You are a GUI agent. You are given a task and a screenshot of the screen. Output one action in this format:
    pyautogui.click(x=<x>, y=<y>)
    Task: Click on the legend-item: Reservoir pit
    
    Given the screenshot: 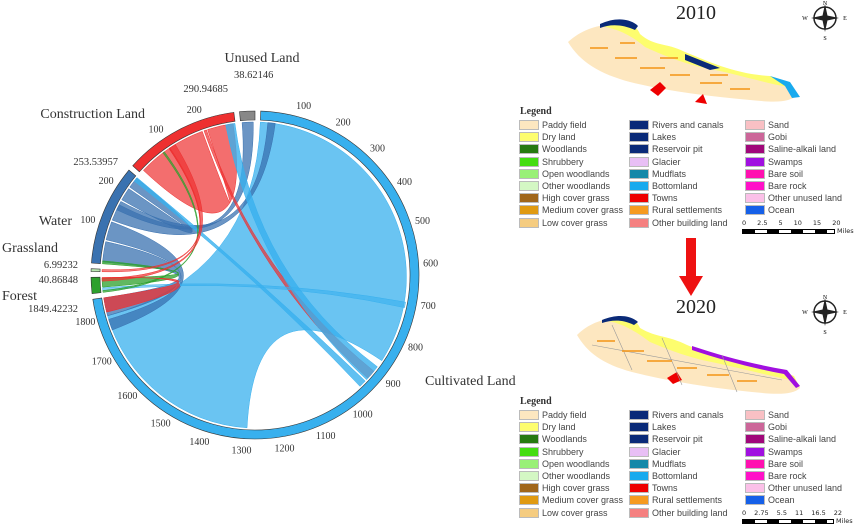 What is the action you would take?
    pyautogui.click(x=684, y=439)
    